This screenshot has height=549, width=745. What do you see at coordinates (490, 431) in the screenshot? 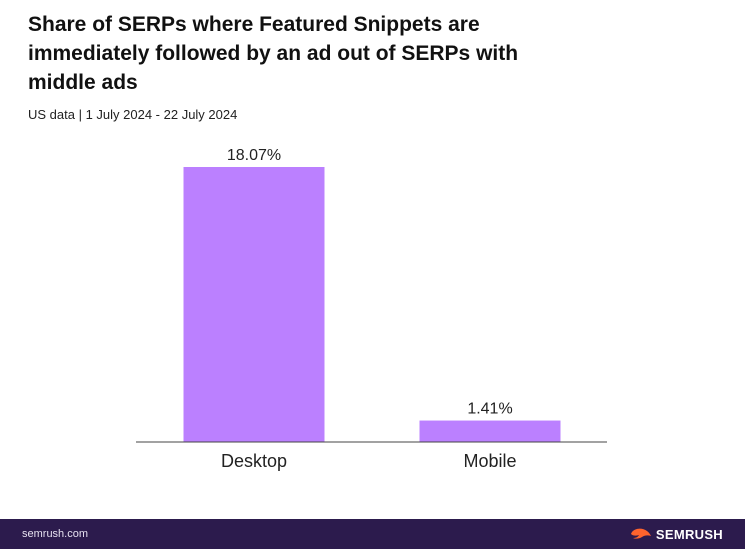
I see `bar-mobile` at bounding box center [490, 431].